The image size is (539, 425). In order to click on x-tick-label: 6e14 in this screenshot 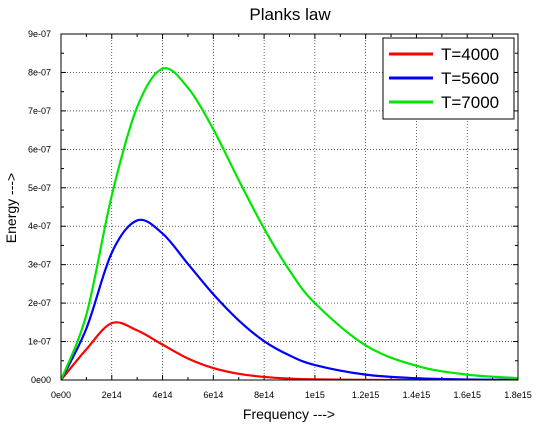, I will do `click(213, 395)`.